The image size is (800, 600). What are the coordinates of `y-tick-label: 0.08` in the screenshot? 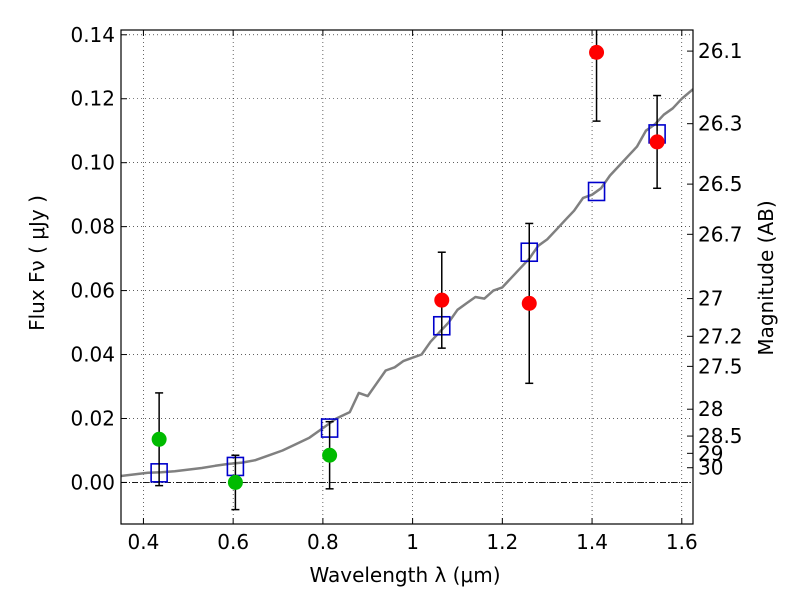 It's located at (92, 227).